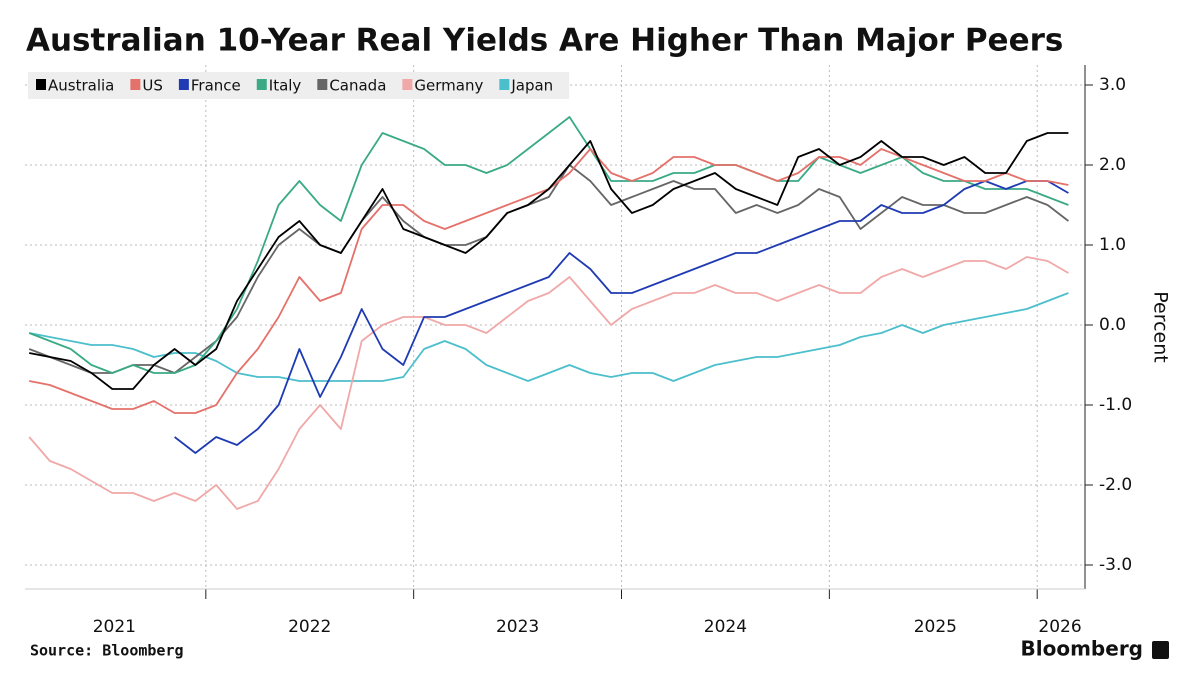 This screenshot has height=677, width=1200. I want to click on y-tick-label: -2.0, so click(1115, 485).